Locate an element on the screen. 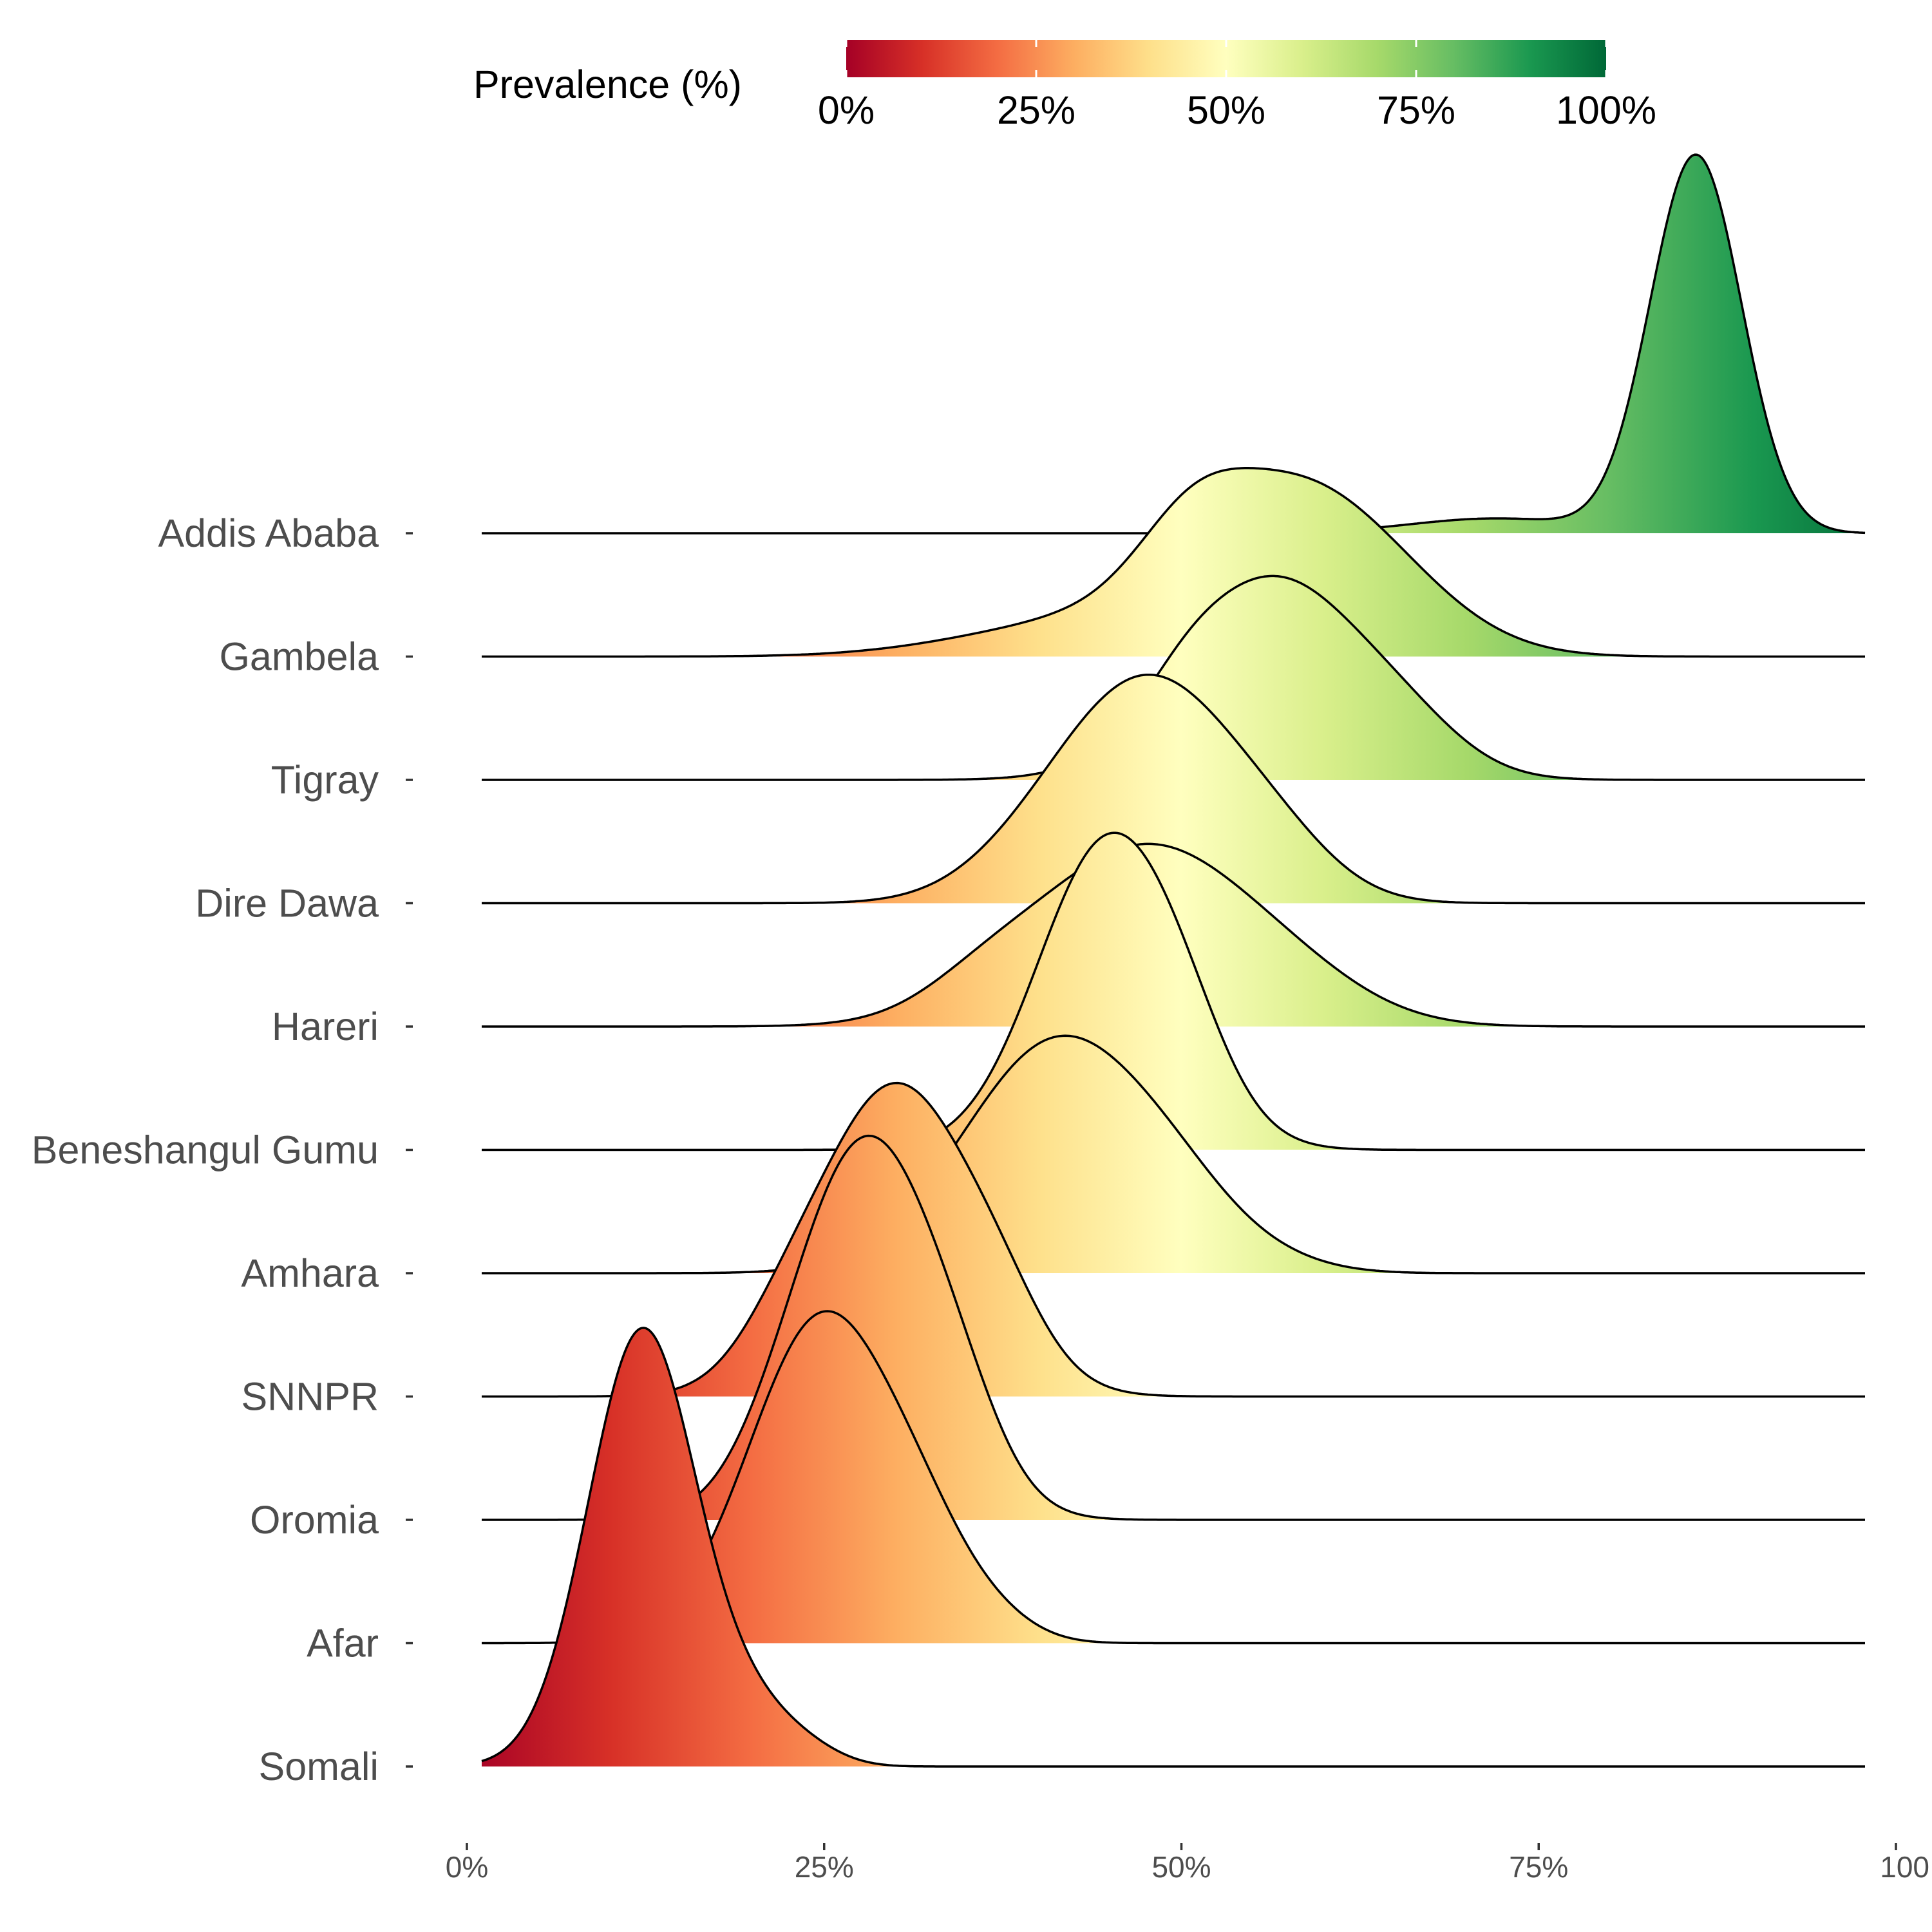  ridge-line-oromia is located at coordinates (1173, 1327).